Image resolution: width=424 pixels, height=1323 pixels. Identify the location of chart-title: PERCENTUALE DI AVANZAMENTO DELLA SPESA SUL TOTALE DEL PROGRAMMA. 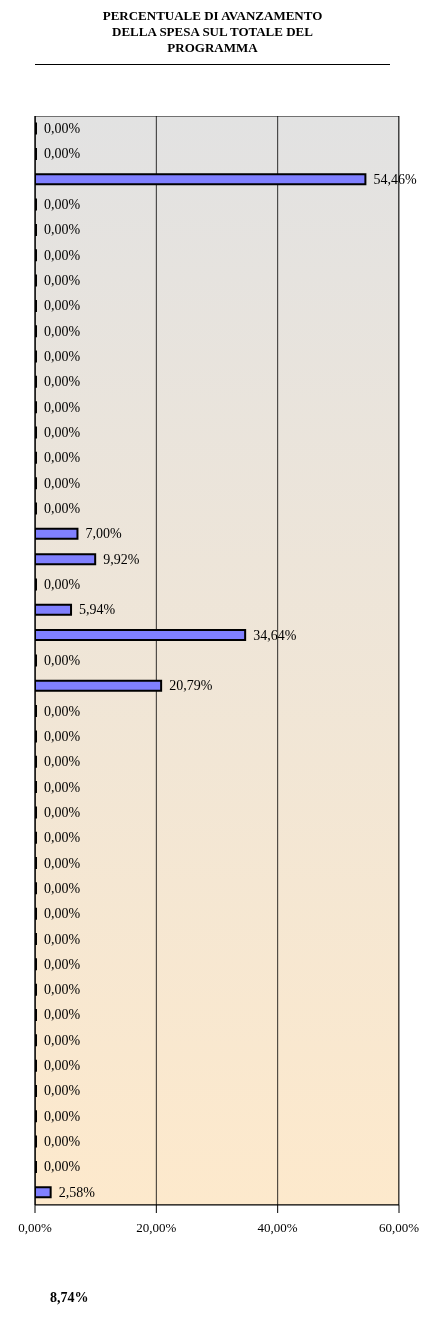
(212, 32).